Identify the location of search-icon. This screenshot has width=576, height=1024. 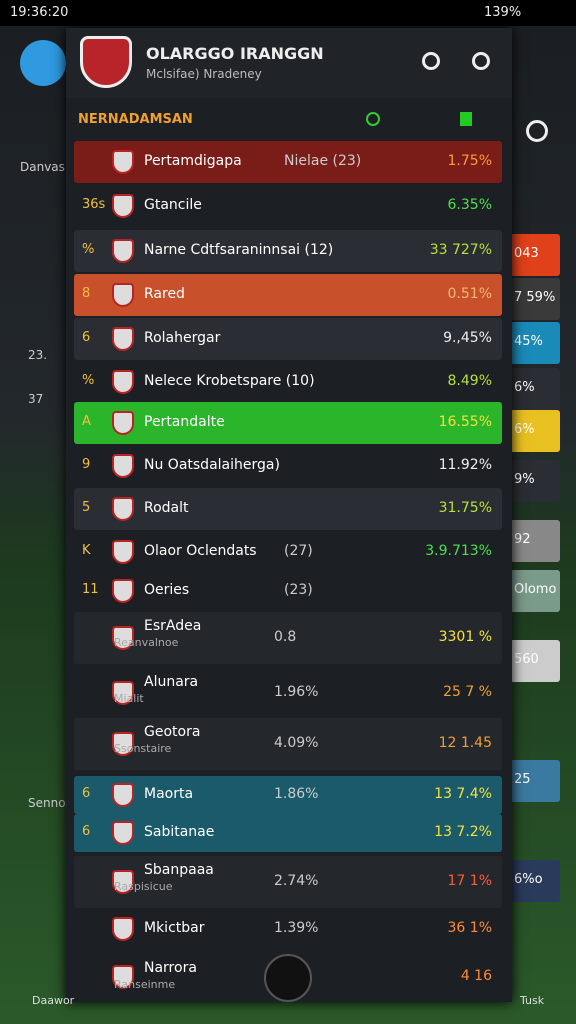
(537, 131).